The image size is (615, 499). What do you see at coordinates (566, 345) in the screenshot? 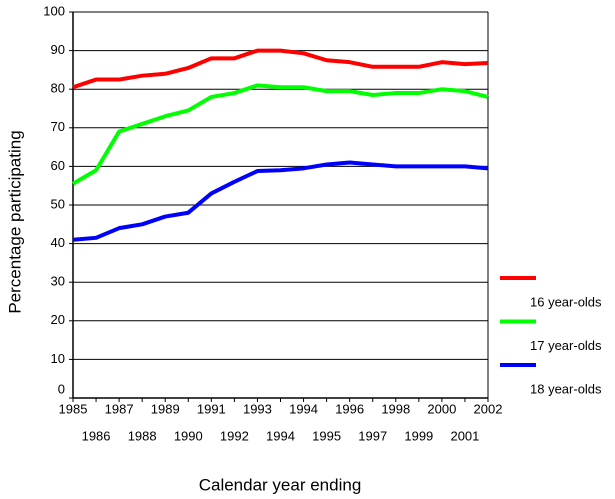
I see `legend-label: 17 year-olds` at bounding box center [566, 345].